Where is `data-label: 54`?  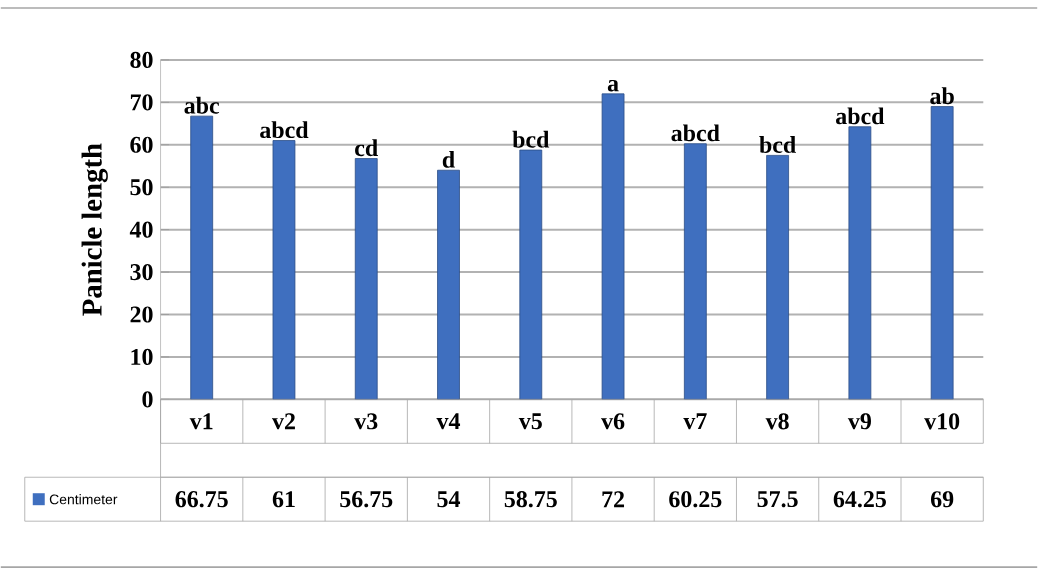 data-label: 54 is located at coordinates (449, 499).